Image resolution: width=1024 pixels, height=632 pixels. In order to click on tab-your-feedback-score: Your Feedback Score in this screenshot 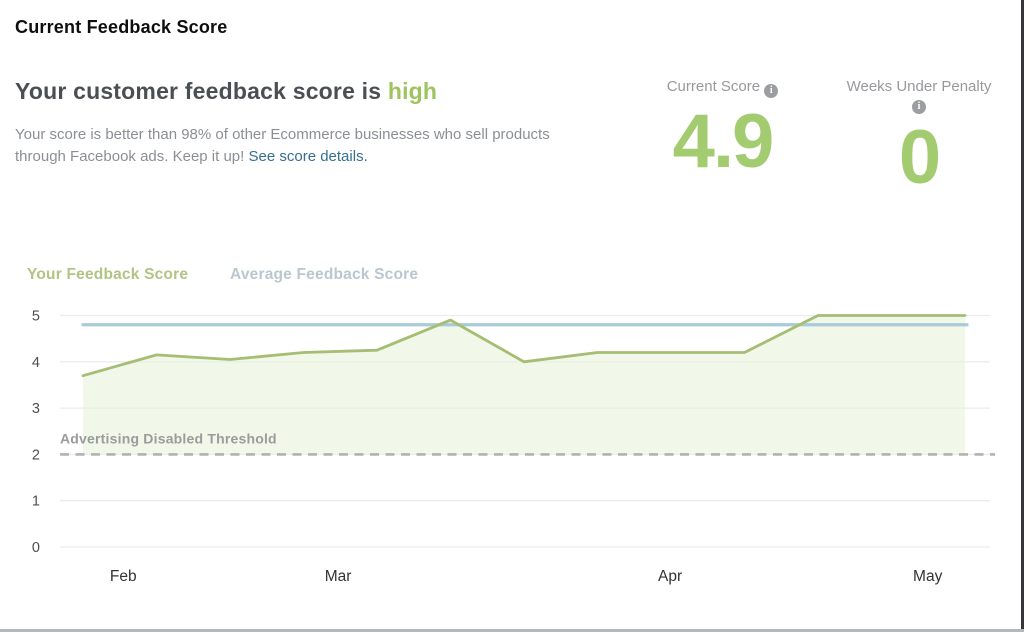, I will do `click(108, 274)`.